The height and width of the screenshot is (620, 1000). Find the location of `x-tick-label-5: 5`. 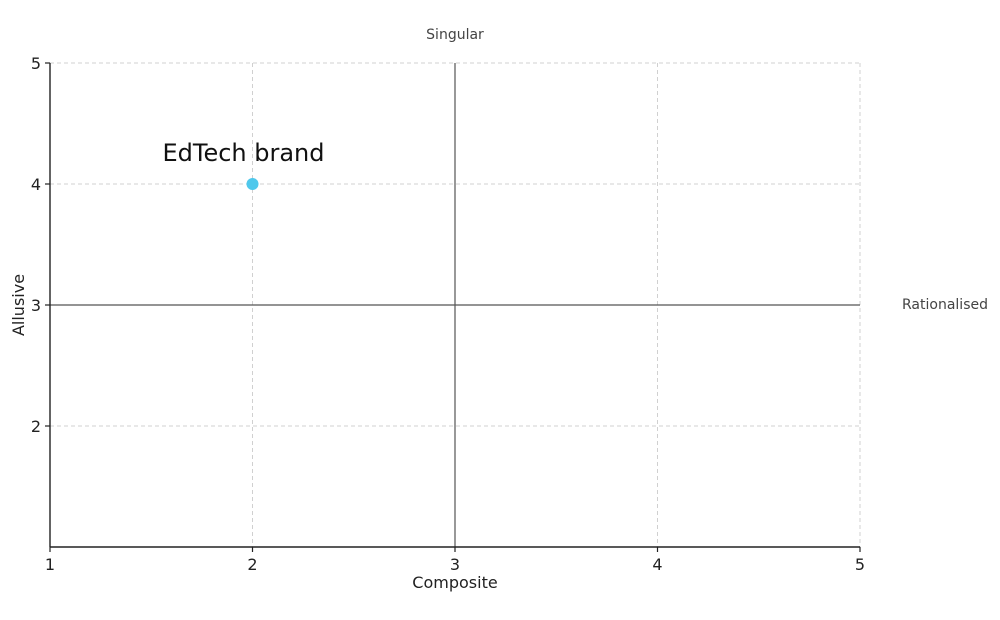

x-tick-label-5: 5 is located at coordinates (860, 564).